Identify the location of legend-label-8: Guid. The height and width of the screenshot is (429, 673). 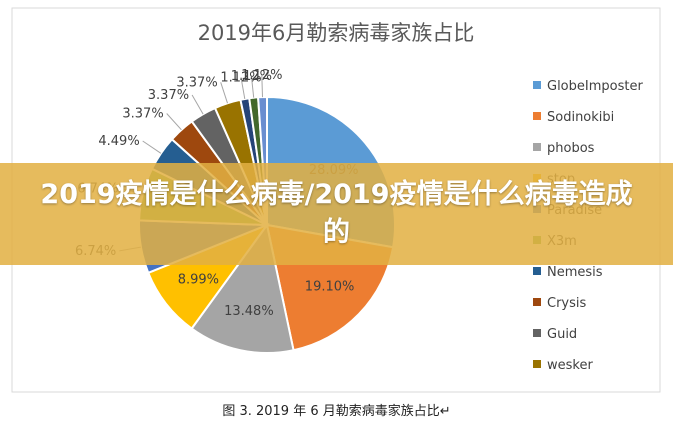
(562, 334).